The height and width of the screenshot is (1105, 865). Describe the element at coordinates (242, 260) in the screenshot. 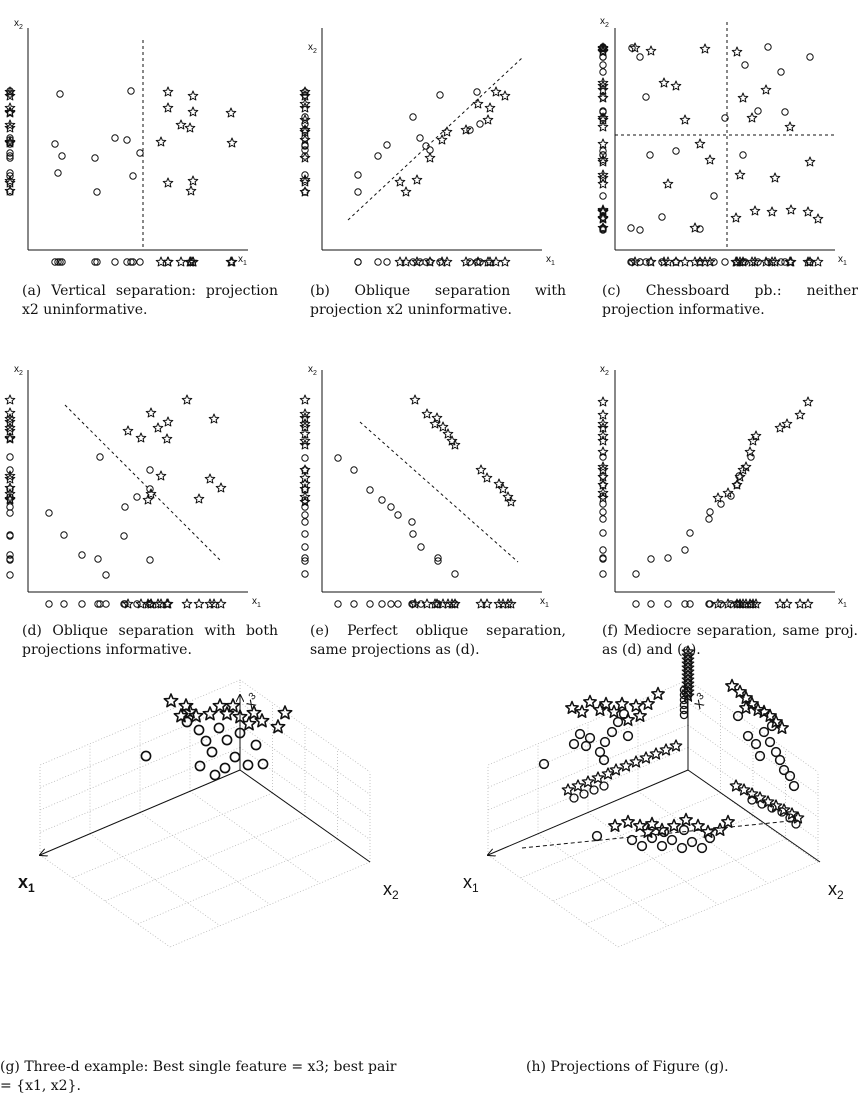

I see `panel-a-xlabel: x1` at that location.